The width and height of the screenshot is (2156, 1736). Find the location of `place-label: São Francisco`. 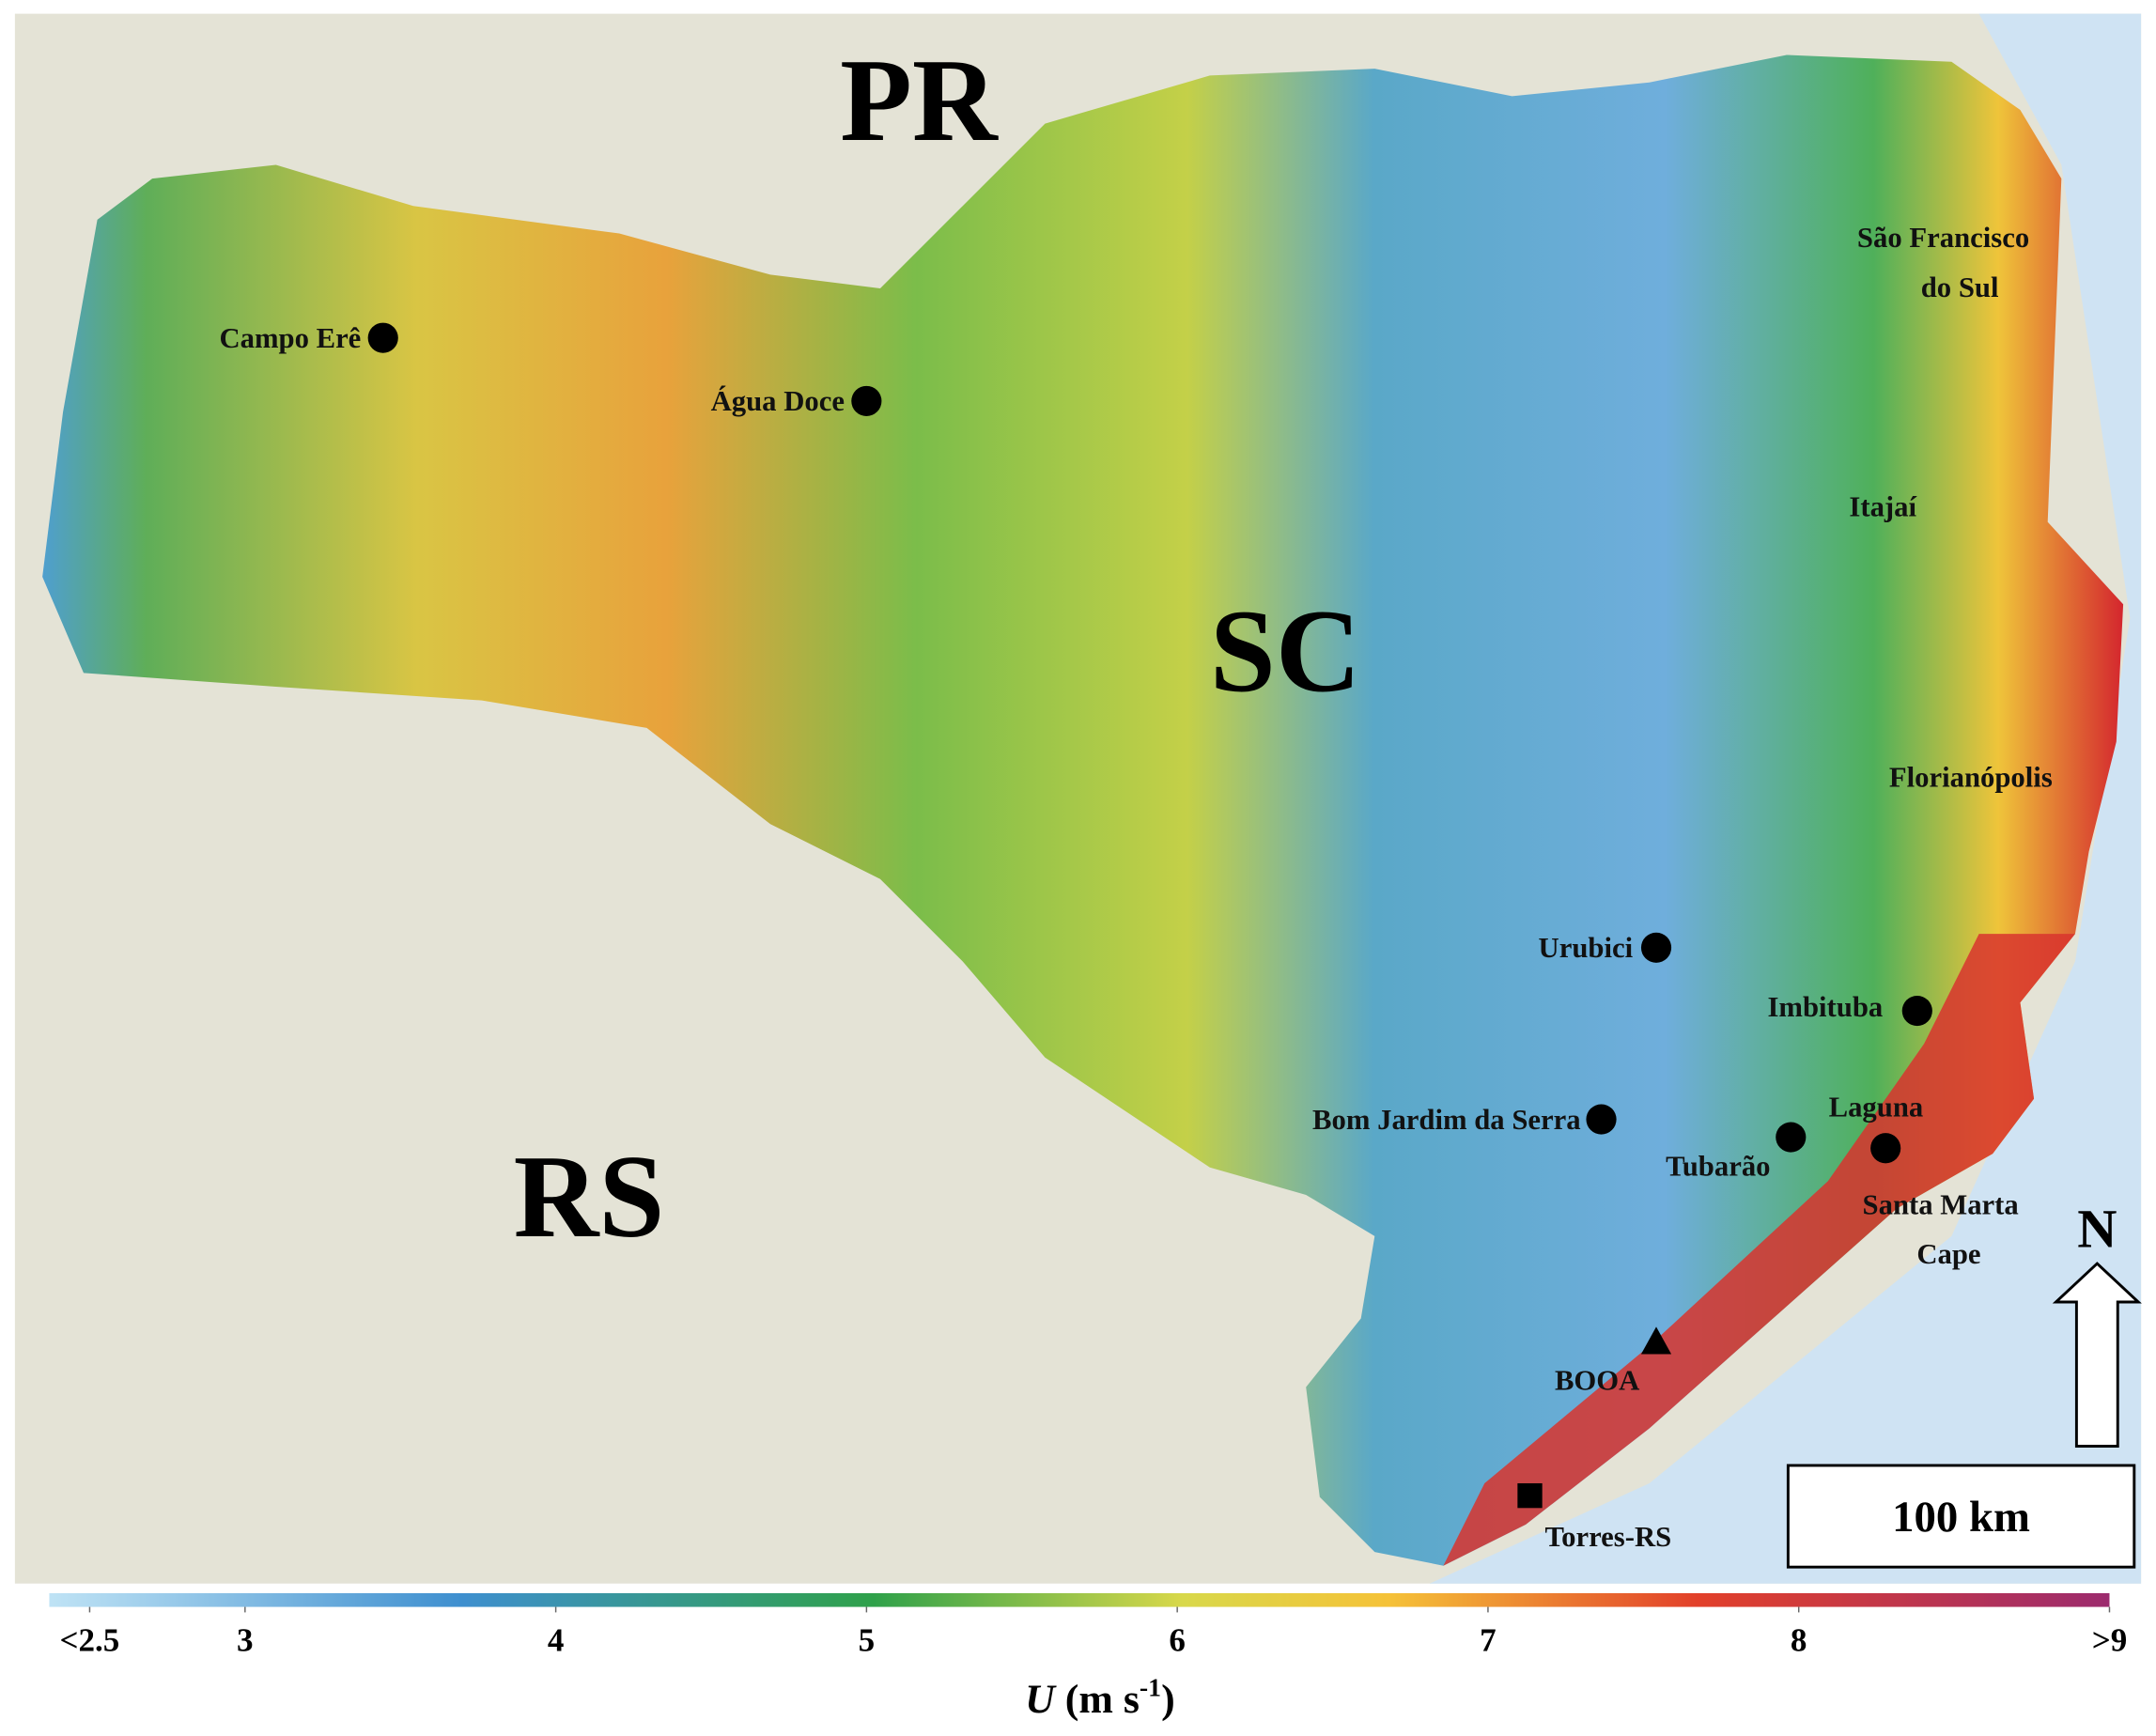

place-label: São Francisco is located at coordinates (1943, 238).